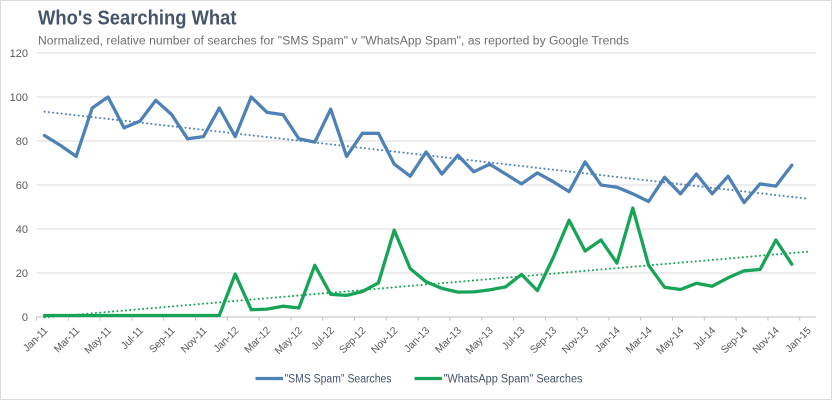 The width and height of the screenshot is (832, 405). What do you see at coordinates (22, 142) in the screenshot?
I see `svg-text: 80` at bounding box center [22, 142].